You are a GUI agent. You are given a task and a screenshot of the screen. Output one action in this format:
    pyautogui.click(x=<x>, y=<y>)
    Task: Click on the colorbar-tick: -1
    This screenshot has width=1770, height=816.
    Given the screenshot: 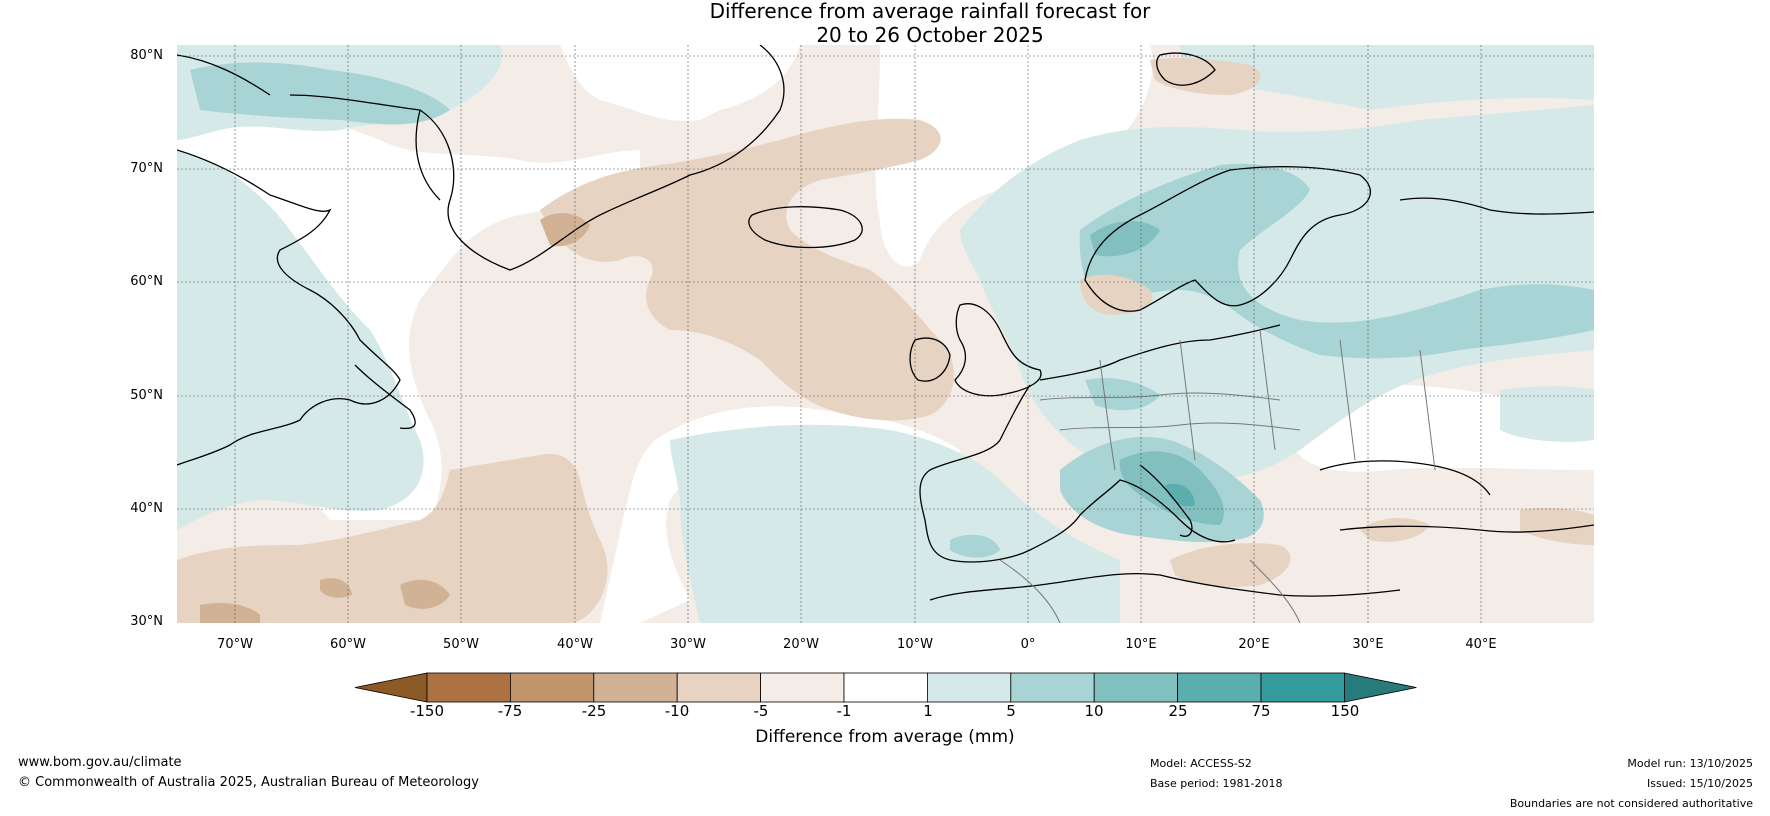 What is the action you would take?
    pyautogui.click(x=844, y=711)
    